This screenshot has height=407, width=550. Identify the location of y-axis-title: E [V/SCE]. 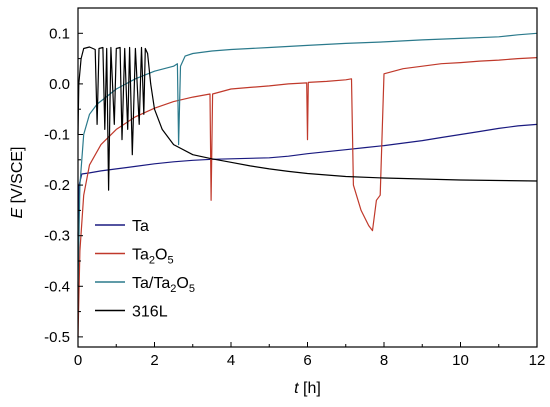
(17, 182).